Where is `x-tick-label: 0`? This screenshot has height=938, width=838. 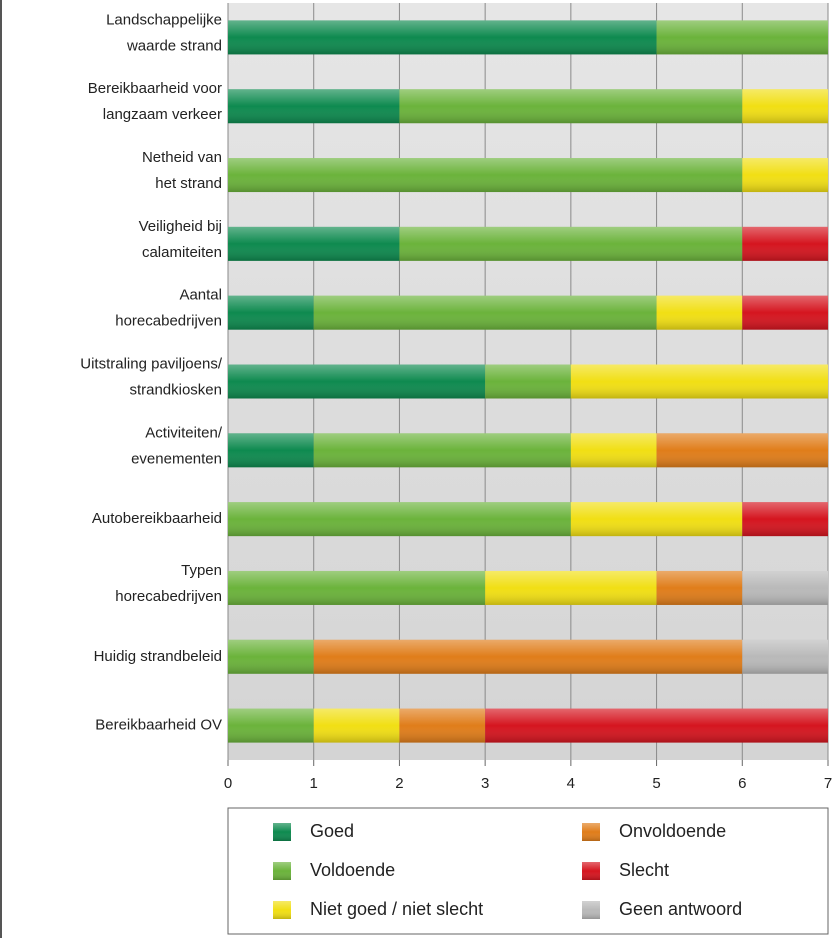 x-tick-label: 0 is located at coordinates (228, 783).